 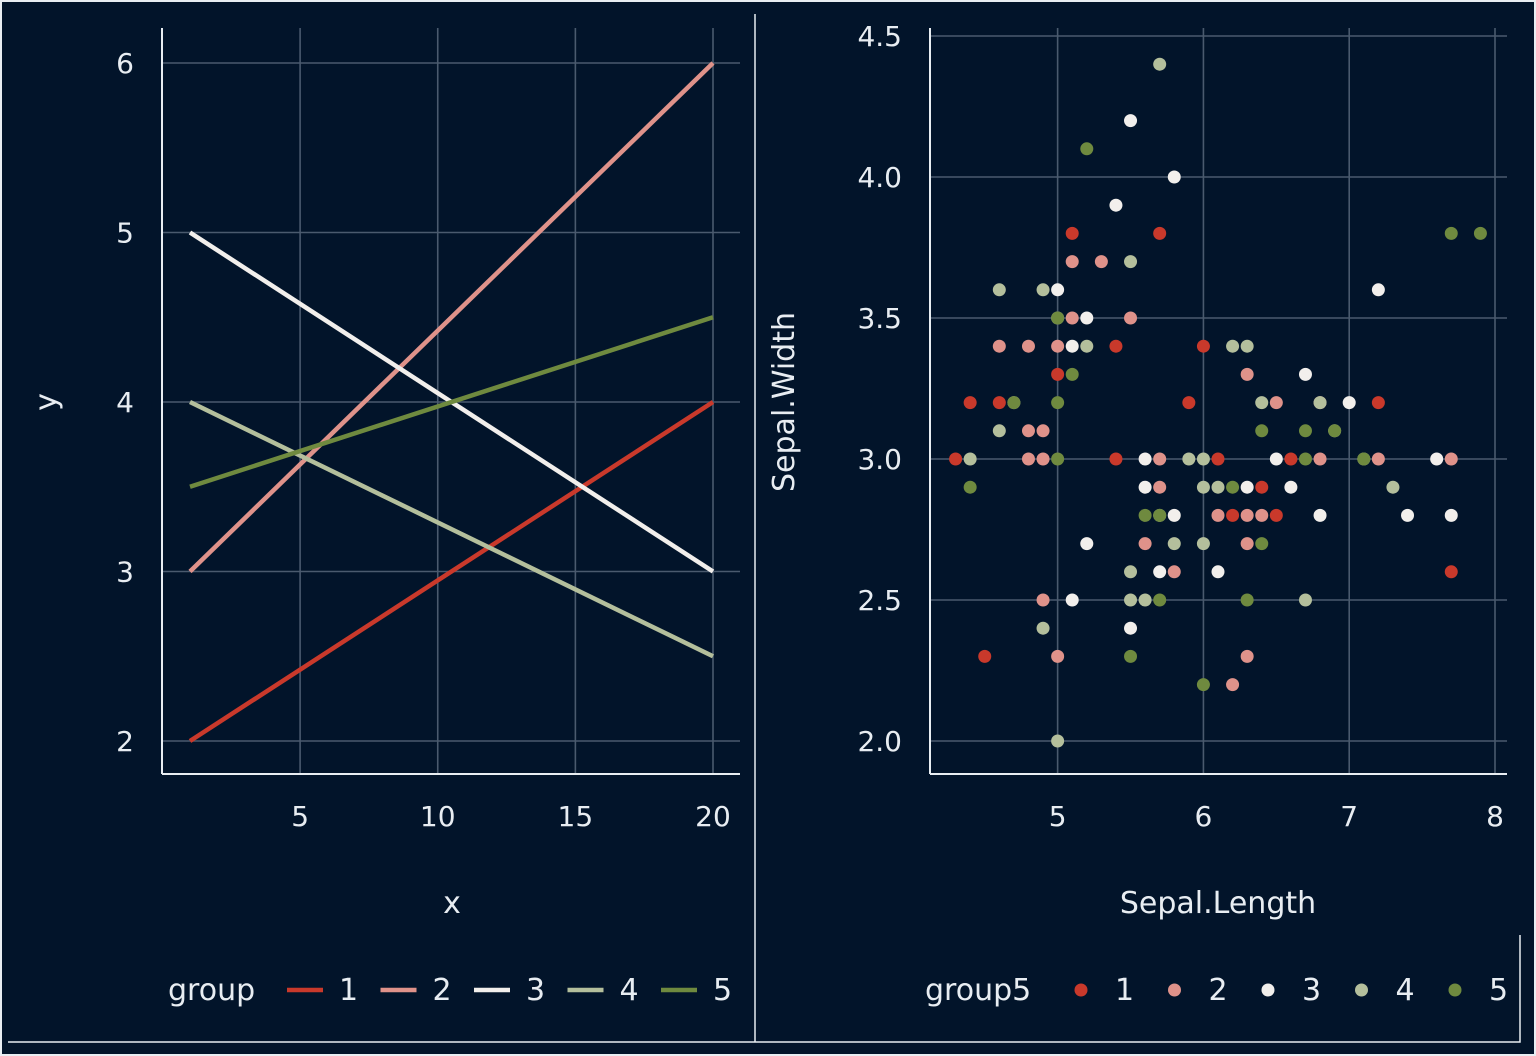 What do you see at coordinates (978, 990) in the screenshot?
I see `scatter-chart-legend-title: group5` at bounding box center [978, 990].